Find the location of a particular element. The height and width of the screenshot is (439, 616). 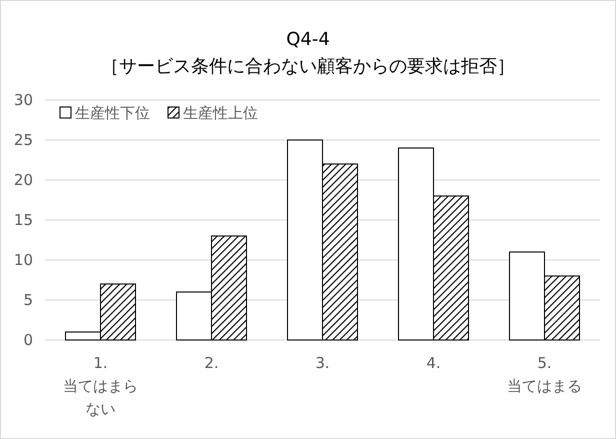

x-tick-label: 5. 当てはまる is located at coordinates (544, 374).